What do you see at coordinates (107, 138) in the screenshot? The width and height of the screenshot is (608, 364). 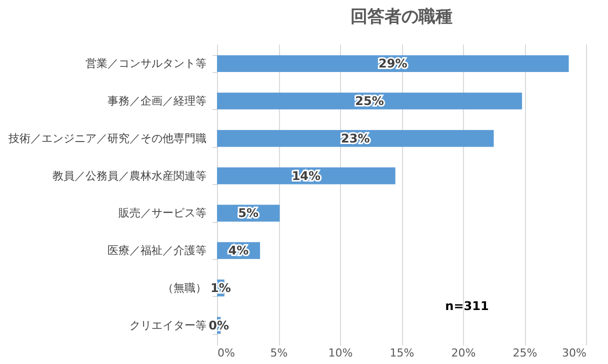 I see `y-tick-label: 技術／エンジニア／研究／その他専門職` at bounding box center [107, 138].